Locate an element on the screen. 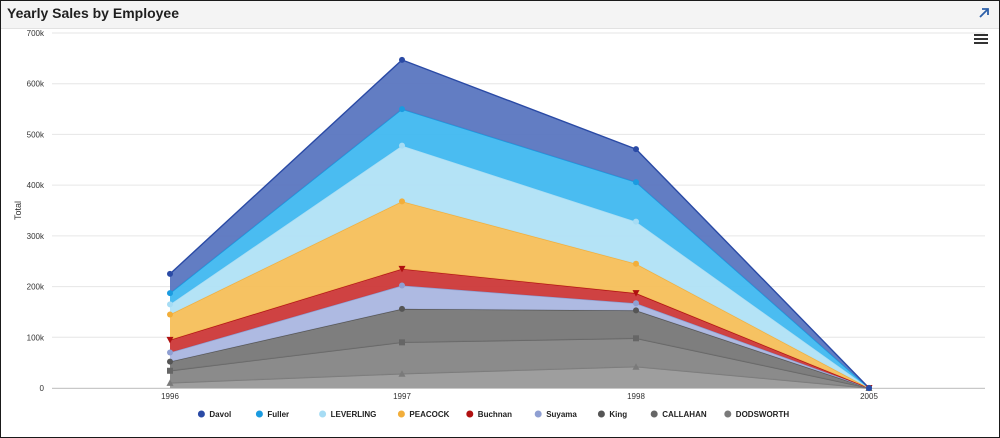 This screenshot has height=438, width=1000. legend-item-leverling: LEVERLING is located at coordinates (347, 414).